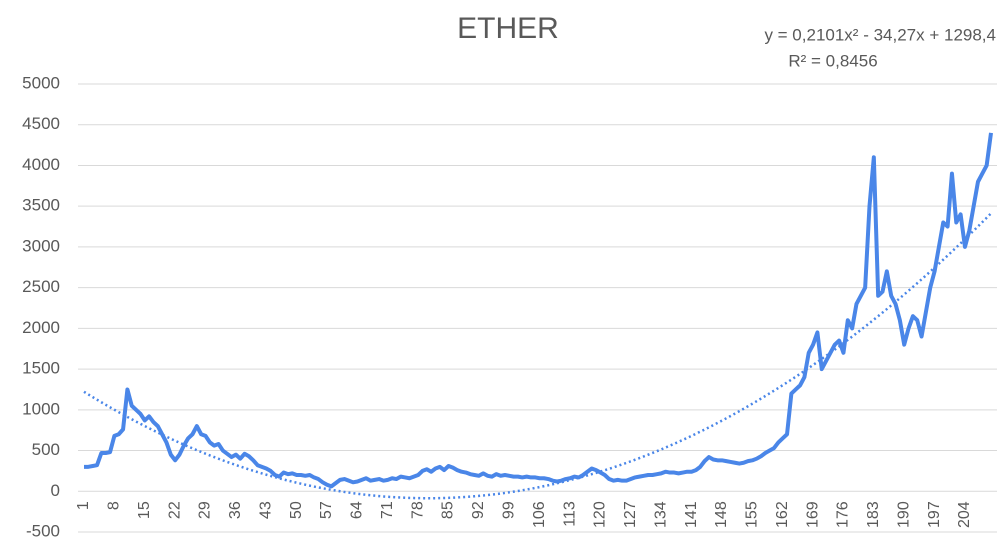  What do you see at coordinates (55, 490) in the screenshot?
I see `y-tick-label: 0` at bounding box center [55, 490].